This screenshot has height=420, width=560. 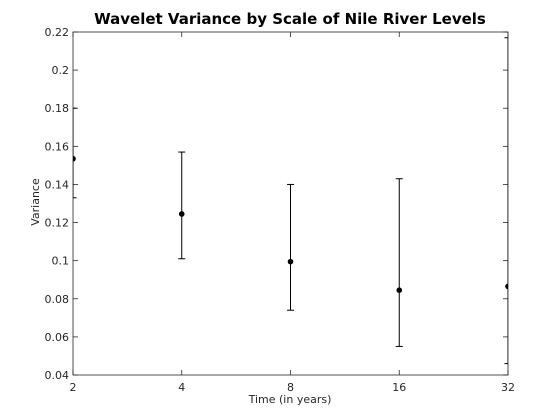 What do you see at coordinates (57, 184) in the screenshot?
I see `y-tick-label: 0.14` at bounding box center [57, 184].